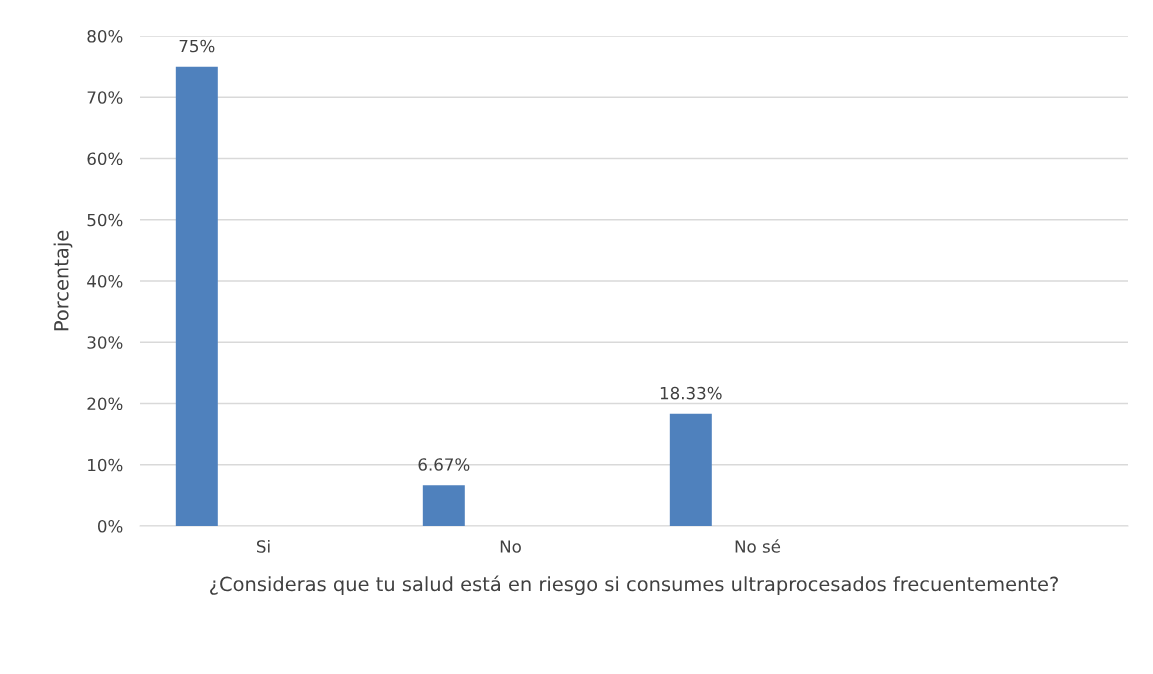 This screenshot has height=674, width=1153. Describe the element at coordinates (110, 526) in the screenshot. I see `y-tick-label: 0%` at that location.